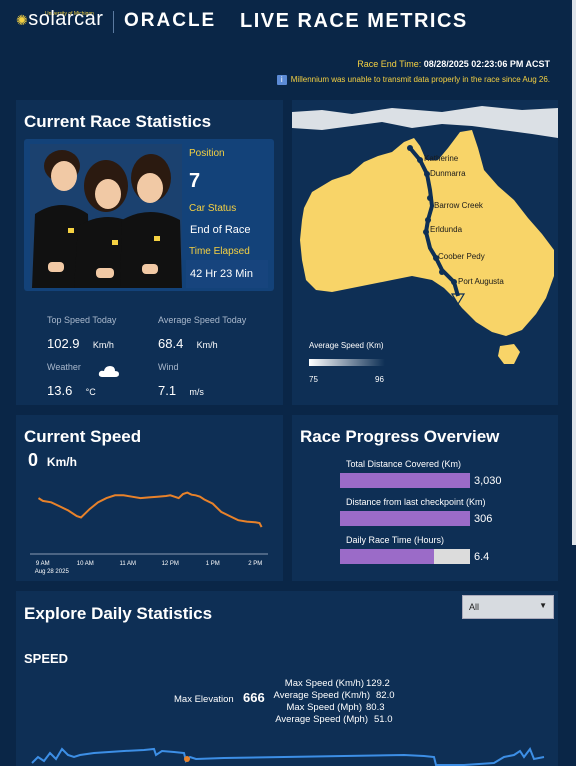 Image resolution: width=576 pixels, height=766 pixels. What do you see at coordinates (52, 572) in the screenshot?
I see `x-date-label: Aug 28 2025` at bounding box center [52, 572].